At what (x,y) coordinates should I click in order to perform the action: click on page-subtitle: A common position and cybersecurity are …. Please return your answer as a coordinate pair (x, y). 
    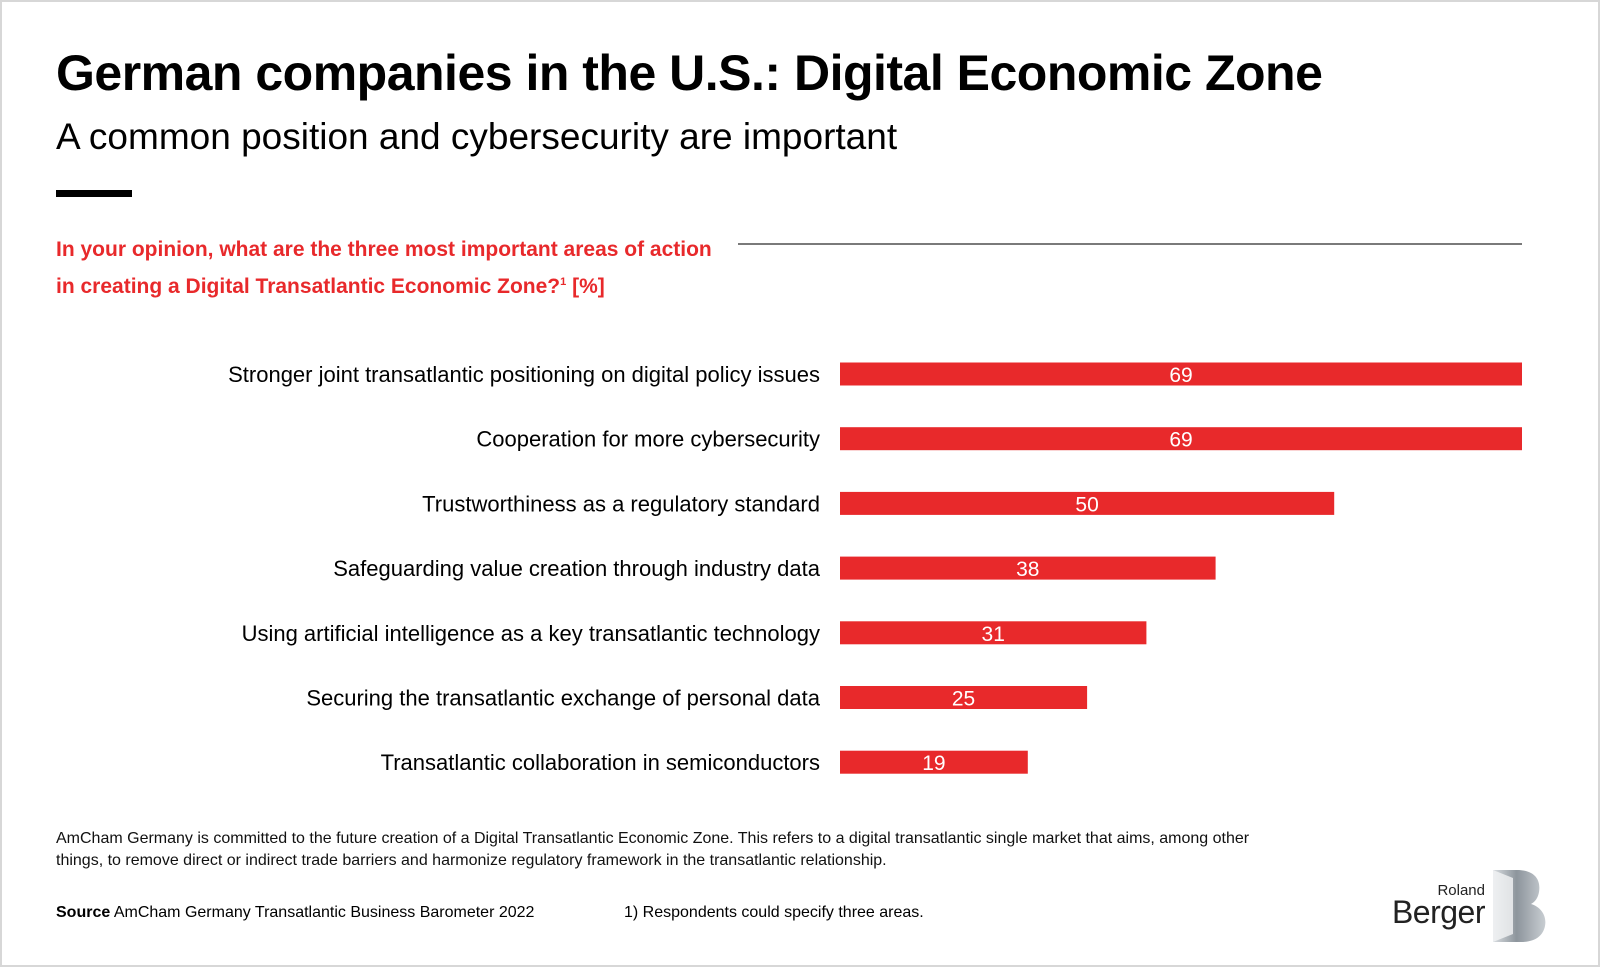
    Looking at the image, I should click on (477, 136).